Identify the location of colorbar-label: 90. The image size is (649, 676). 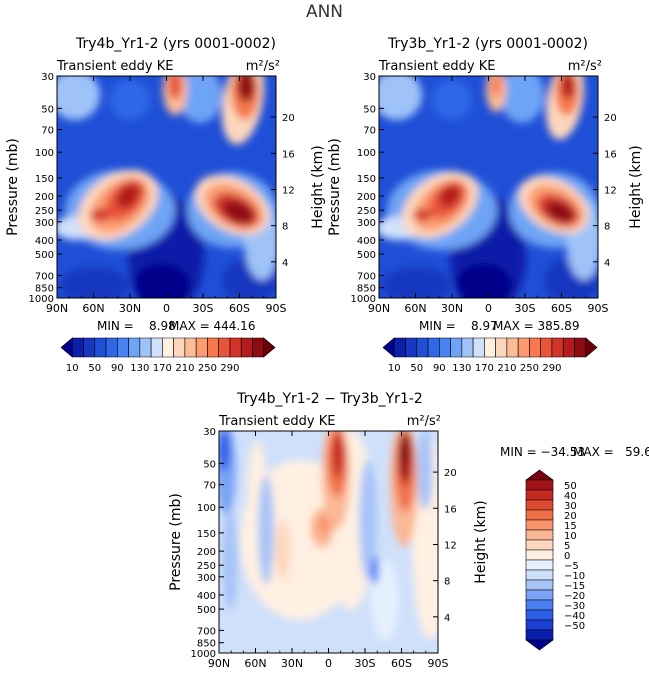
(117, 368).